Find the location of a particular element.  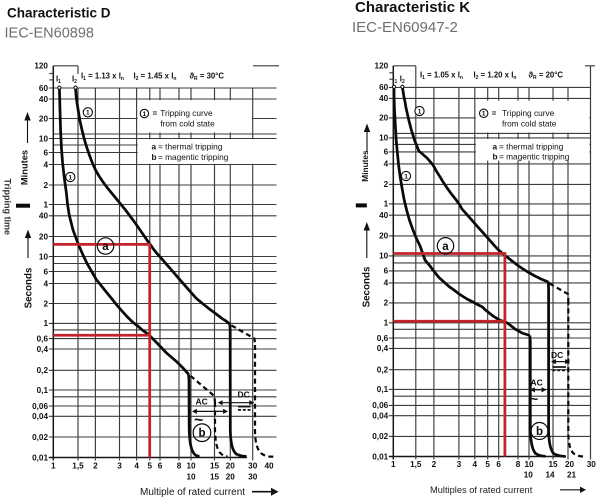

svg-text: 21 is located at coordinates (572, 475).